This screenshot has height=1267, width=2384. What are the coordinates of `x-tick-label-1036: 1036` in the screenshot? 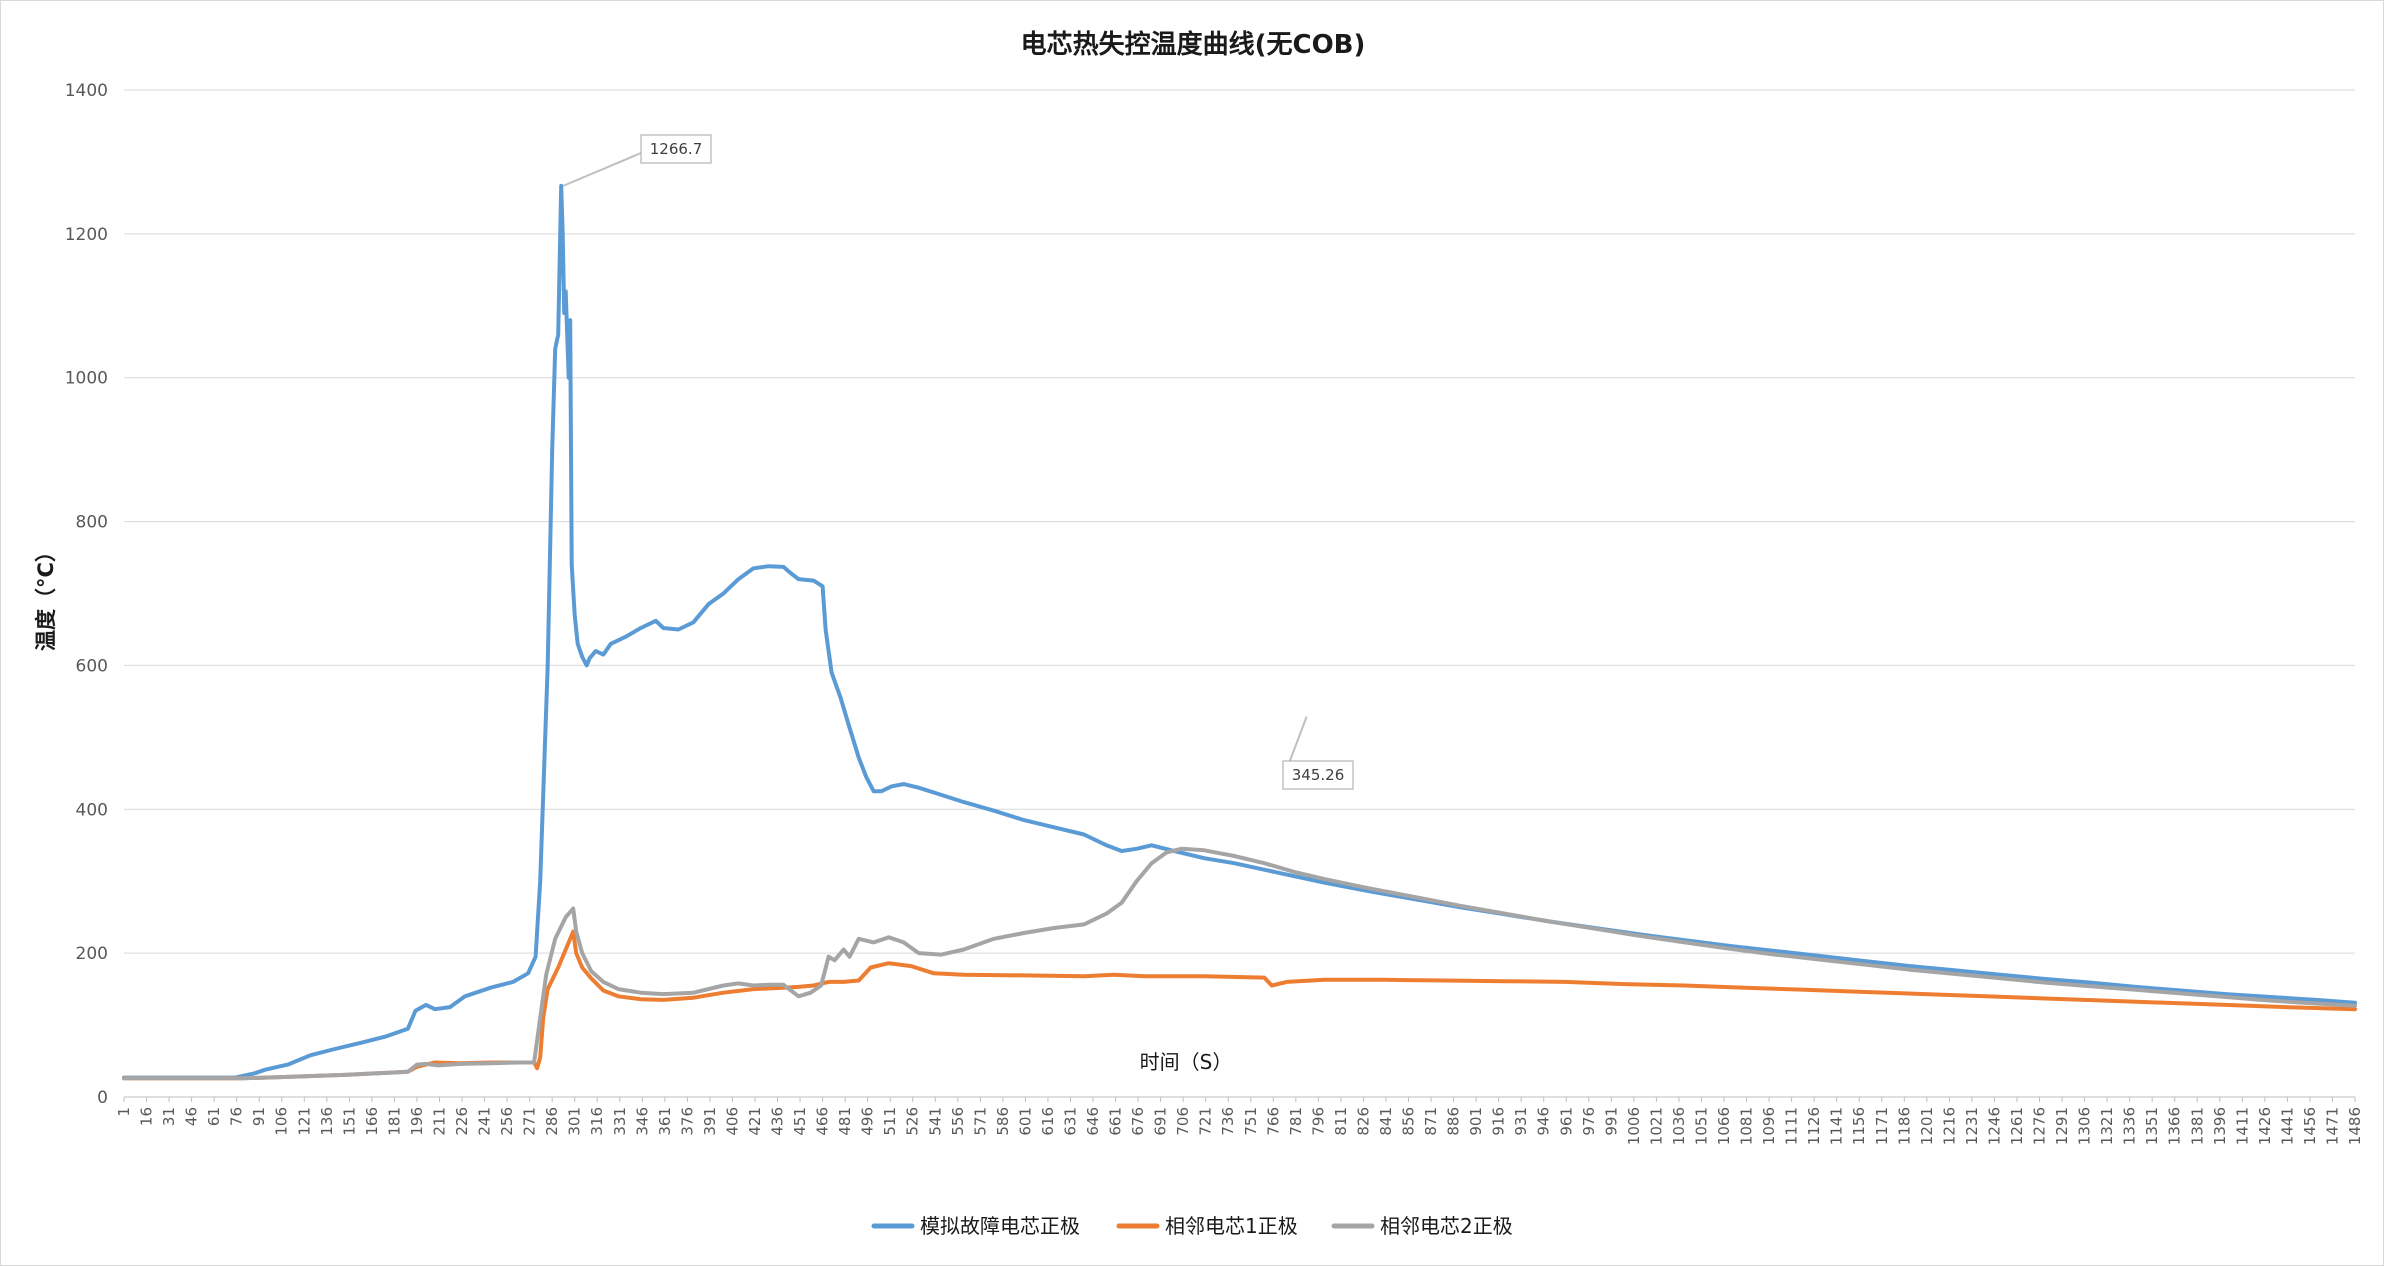 It's located at (1679, 1126).